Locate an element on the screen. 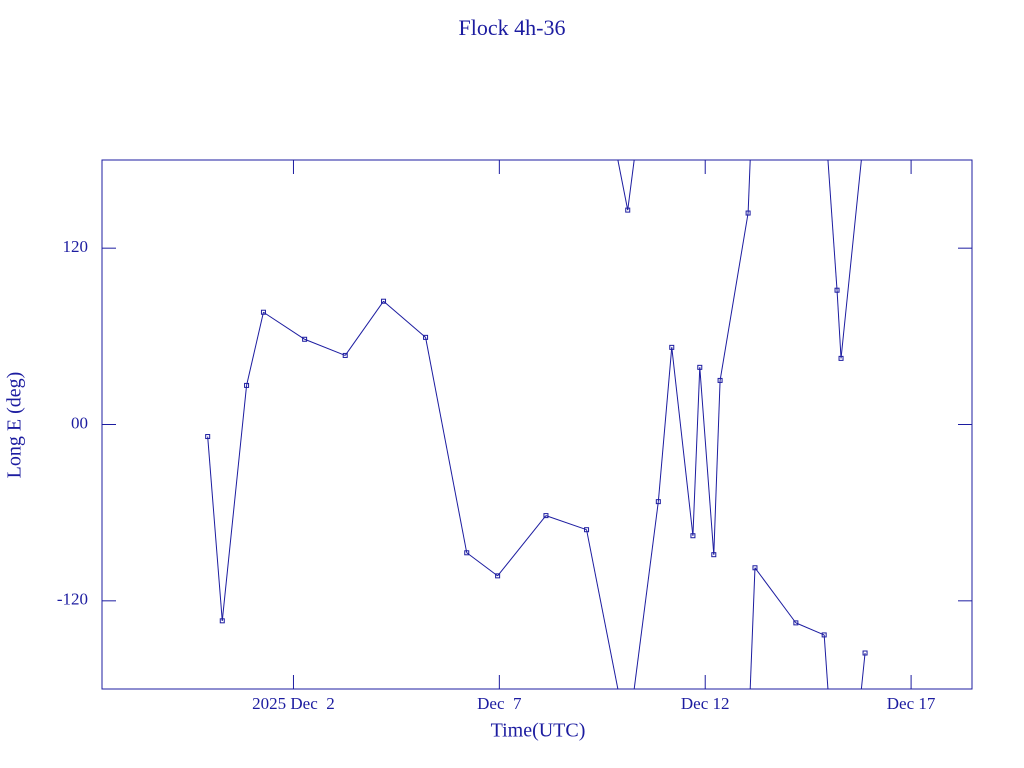 The width and height of the screenshot is (1024, 768). y-tick-label: 120 is located at coordinates (76, 246).